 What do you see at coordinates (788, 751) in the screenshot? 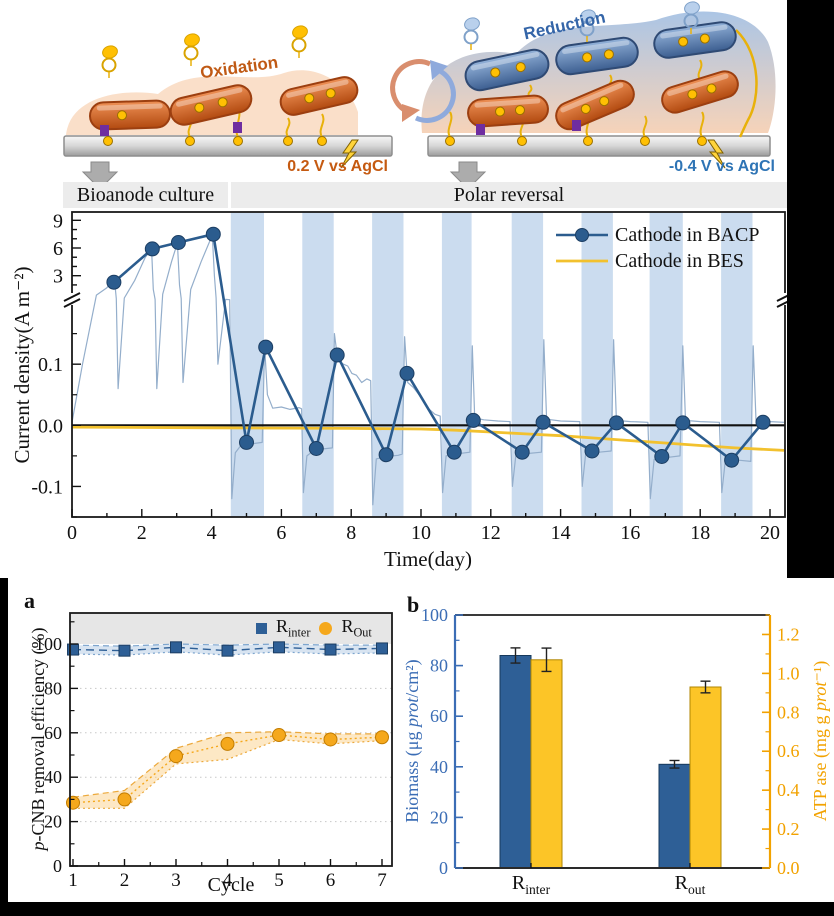
I see `svg-text: 0.6` at bounding box center [788, 751].